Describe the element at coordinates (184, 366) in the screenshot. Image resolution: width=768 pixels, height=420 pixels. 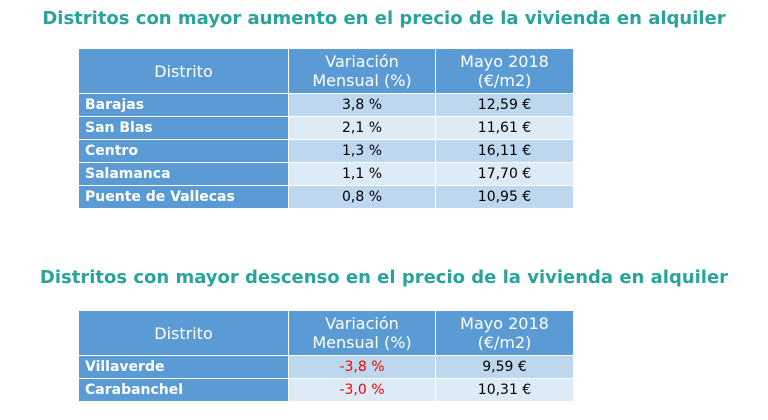
I see `district-name: Villaverde` at that location.